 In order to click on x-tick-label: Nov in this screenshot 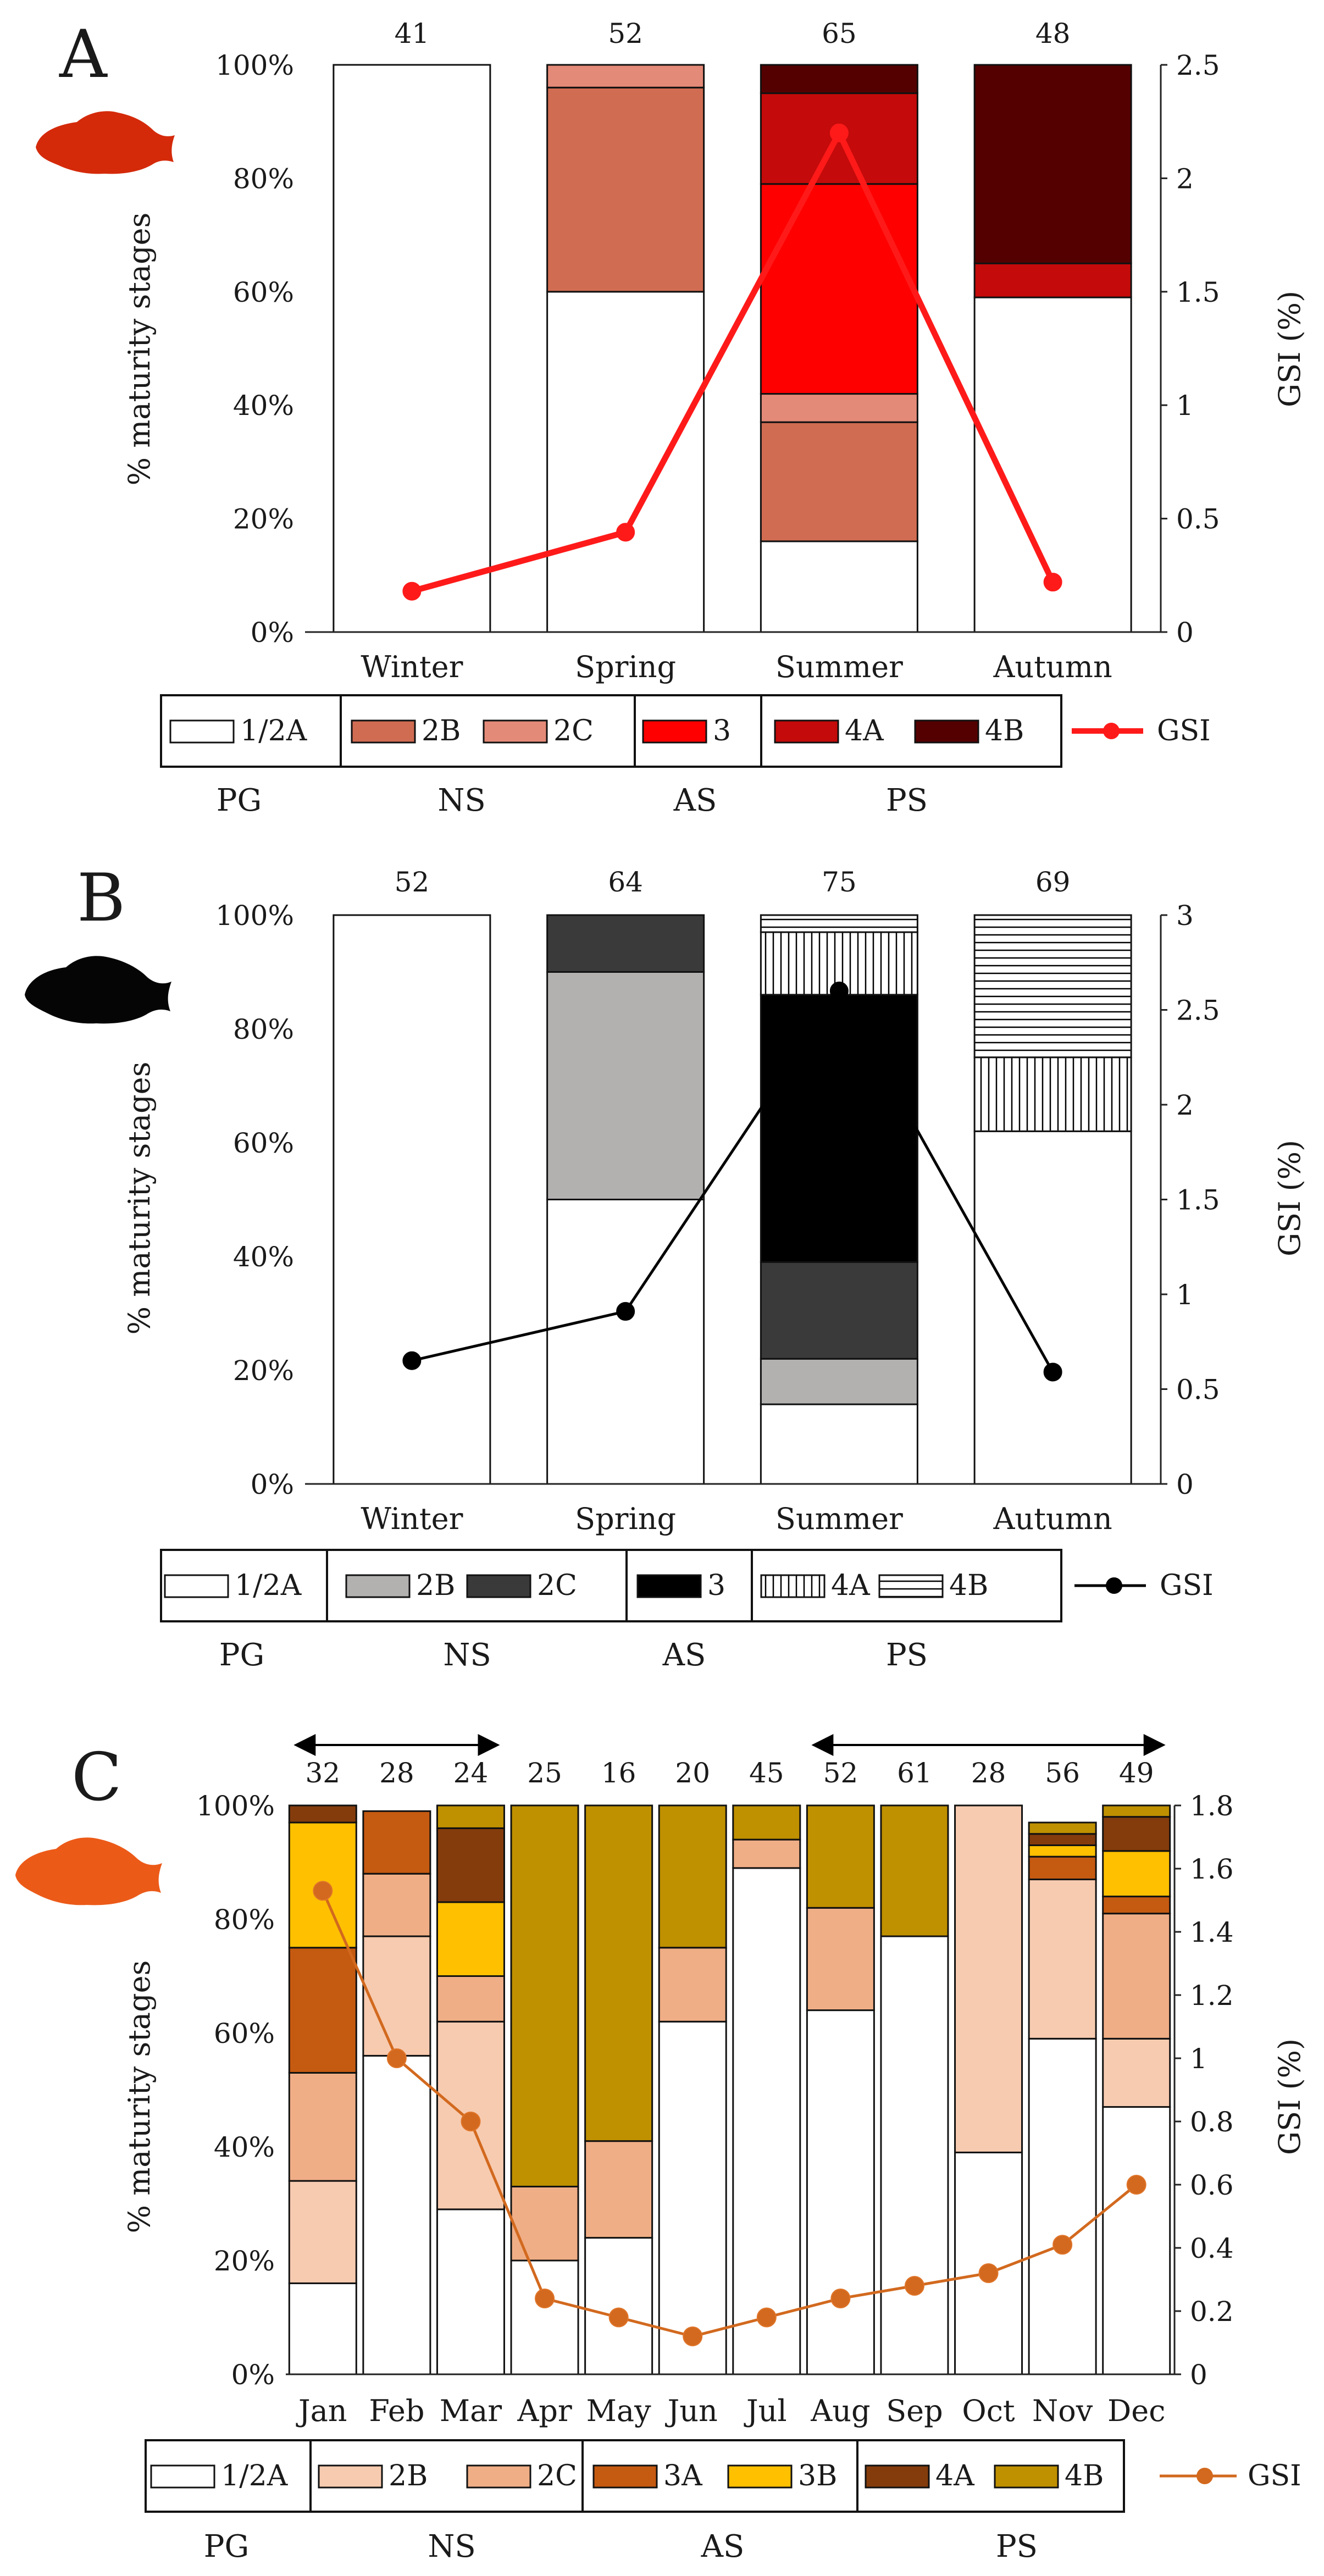, I will do `click(1063, 2411)`.